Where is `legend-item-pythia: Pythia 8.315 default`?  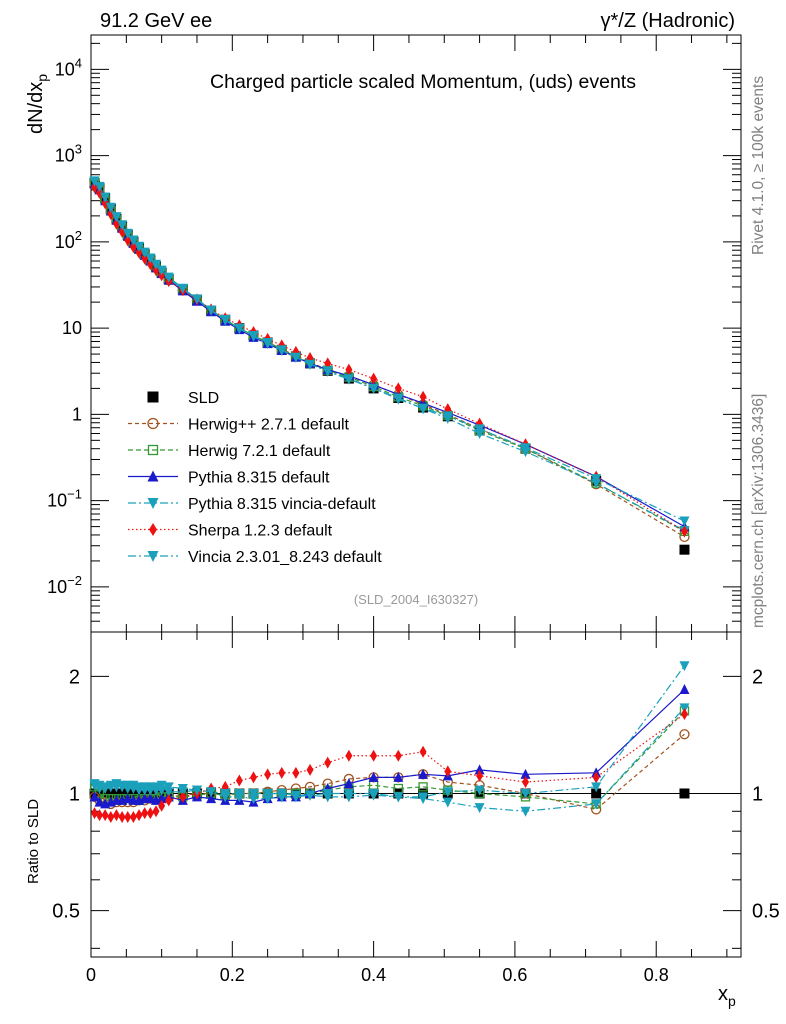
legend-item-pythia: Pythia 8.315 default is located at coordinates (229, 478).